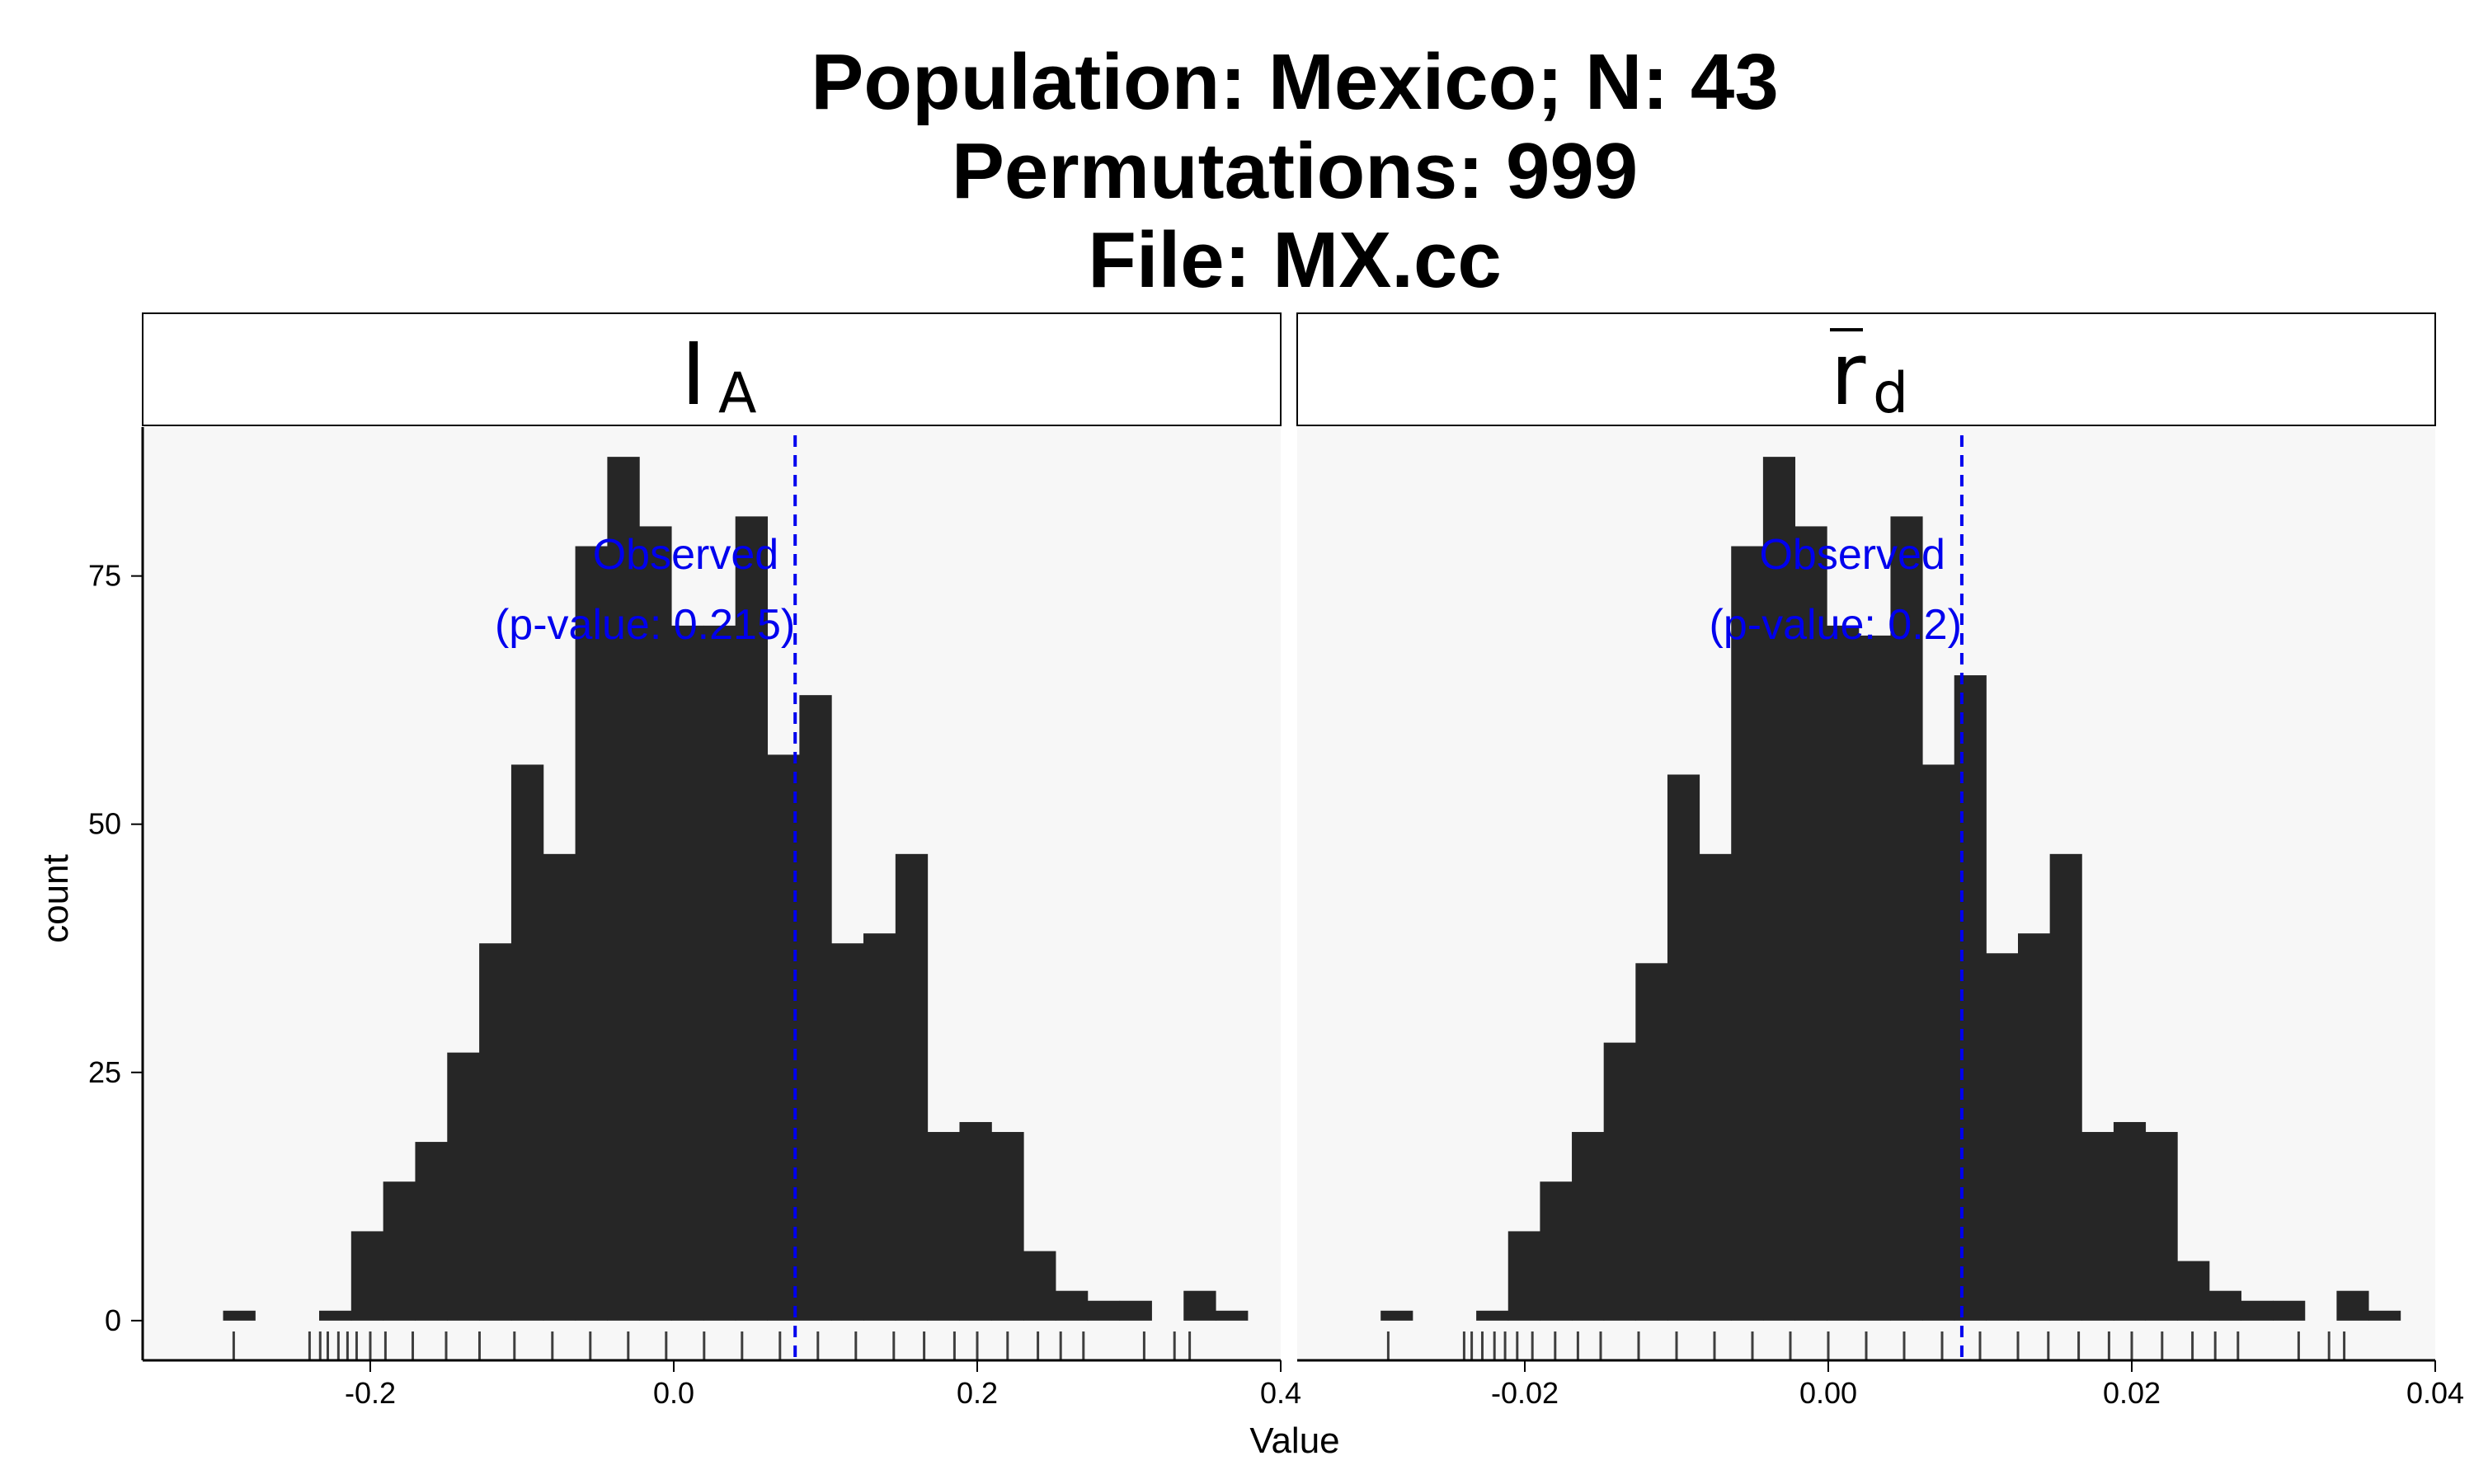 This screenshot has height=1484, width=2474. Describe the element at coordinates (673, 1393) in the screenshot. I see `x-tick-label: 0.0` at that location.